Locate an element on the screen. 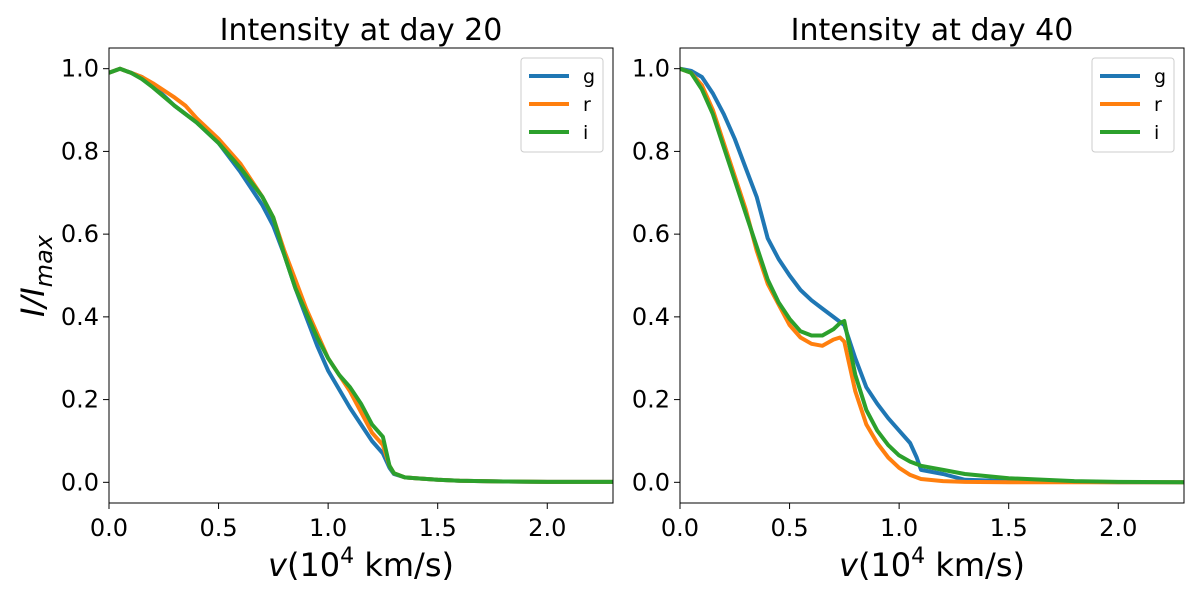  plot-title: Intensity at day 40 is located at coordinates (932, 30).